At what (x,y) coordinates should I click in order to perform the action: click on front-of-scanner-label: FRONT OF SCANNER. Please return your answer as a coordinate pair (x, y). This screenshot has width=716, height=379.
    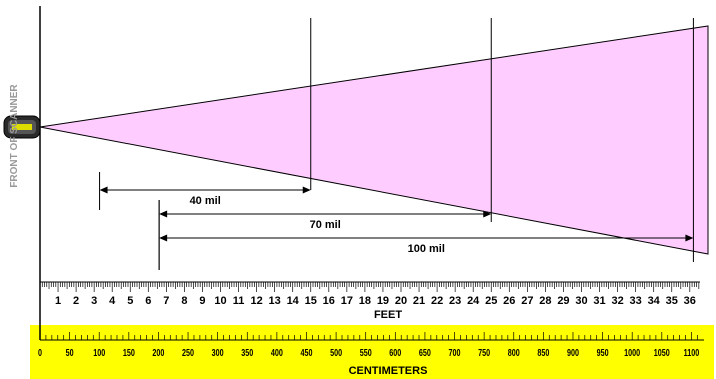
    Looking at the image, I should click on (14, 136).